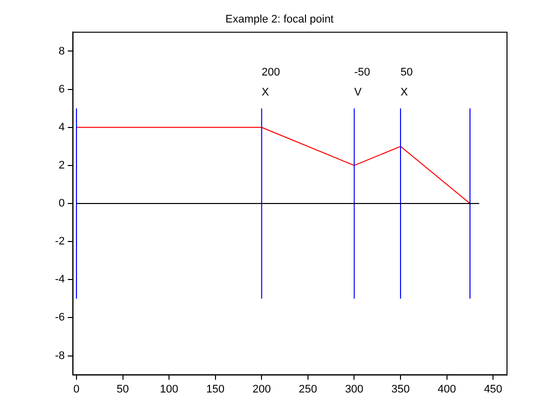  Describe the element at coordinates (76, 389) in the screenshot. I see `x-tick-label: 0` at that location.